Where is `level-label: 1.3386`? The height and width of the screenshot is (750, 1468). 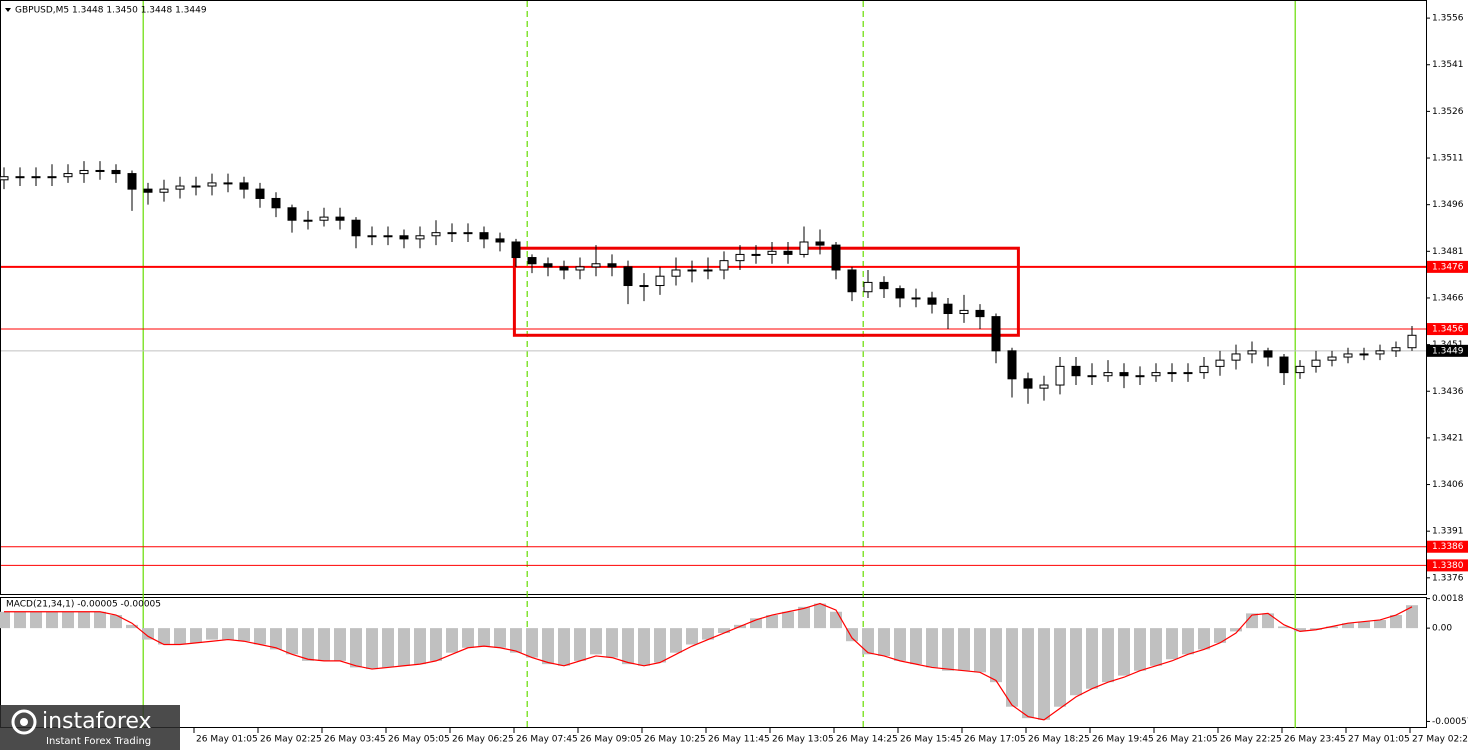 level-label: 1.3386 is located at coordinates (1448, 547).